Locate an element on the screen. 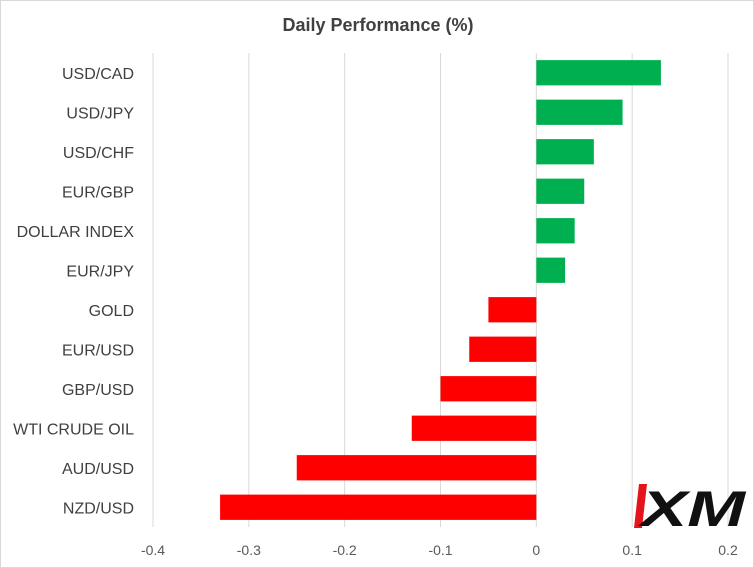 The height and width of the screenshot is (568, 754). x-tick-label: -0.4 is located at coordinates (153, 550).